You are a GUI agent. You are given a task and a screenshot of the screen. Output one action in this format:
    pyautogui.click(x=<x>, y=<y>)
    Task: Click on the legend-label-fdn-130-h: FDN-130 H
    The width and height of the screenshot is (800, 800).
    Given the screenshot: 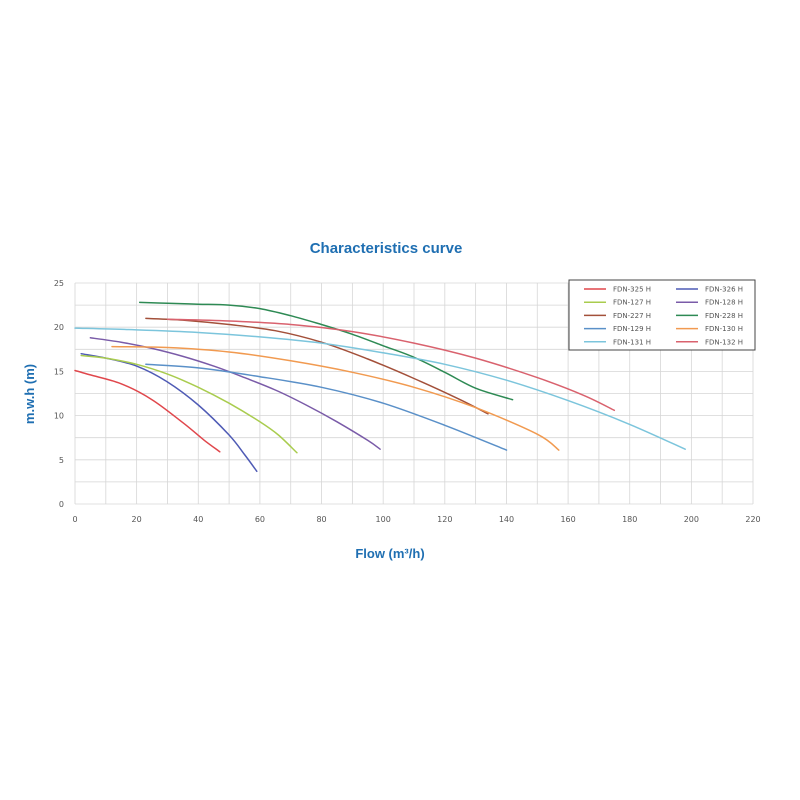 What is the action you would take?
    pyautogui.click(x=724, y=329)
    